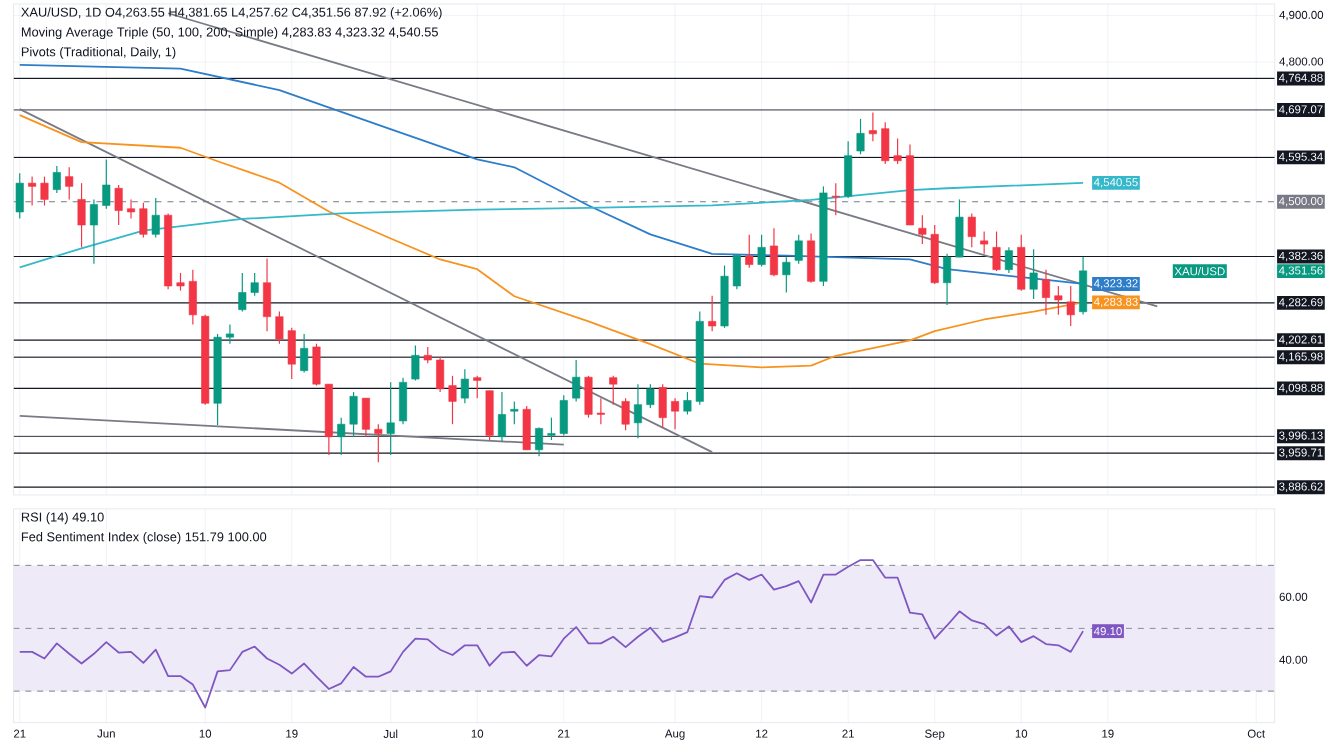 The image size is (1344, 754). I want to click on line-series, so click(551, 225).